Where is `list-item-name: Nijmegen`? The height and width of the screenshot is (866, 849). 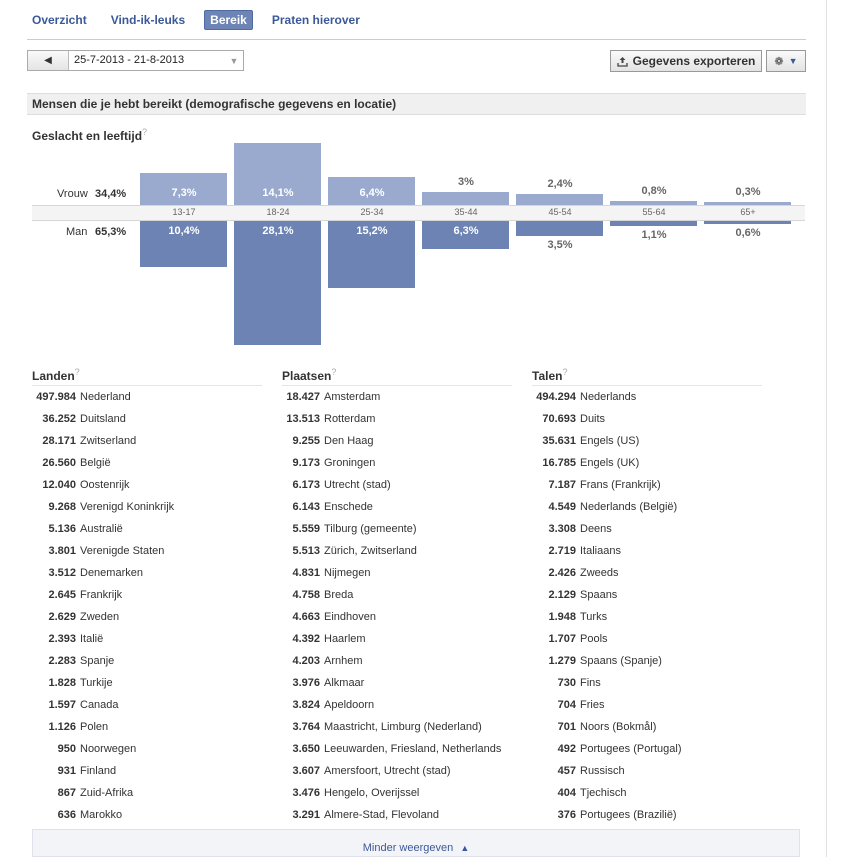
list-item-name: Nijmegen is located at coordinates (347, 573).